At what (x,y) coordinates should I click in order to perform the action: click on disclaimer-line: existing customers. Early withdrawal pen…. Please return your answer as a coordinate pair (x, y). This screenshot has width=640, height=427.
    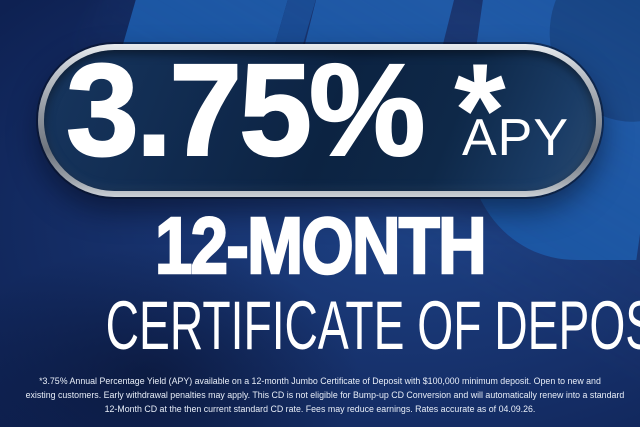
    Looking at the image, I should click on (325, 395).